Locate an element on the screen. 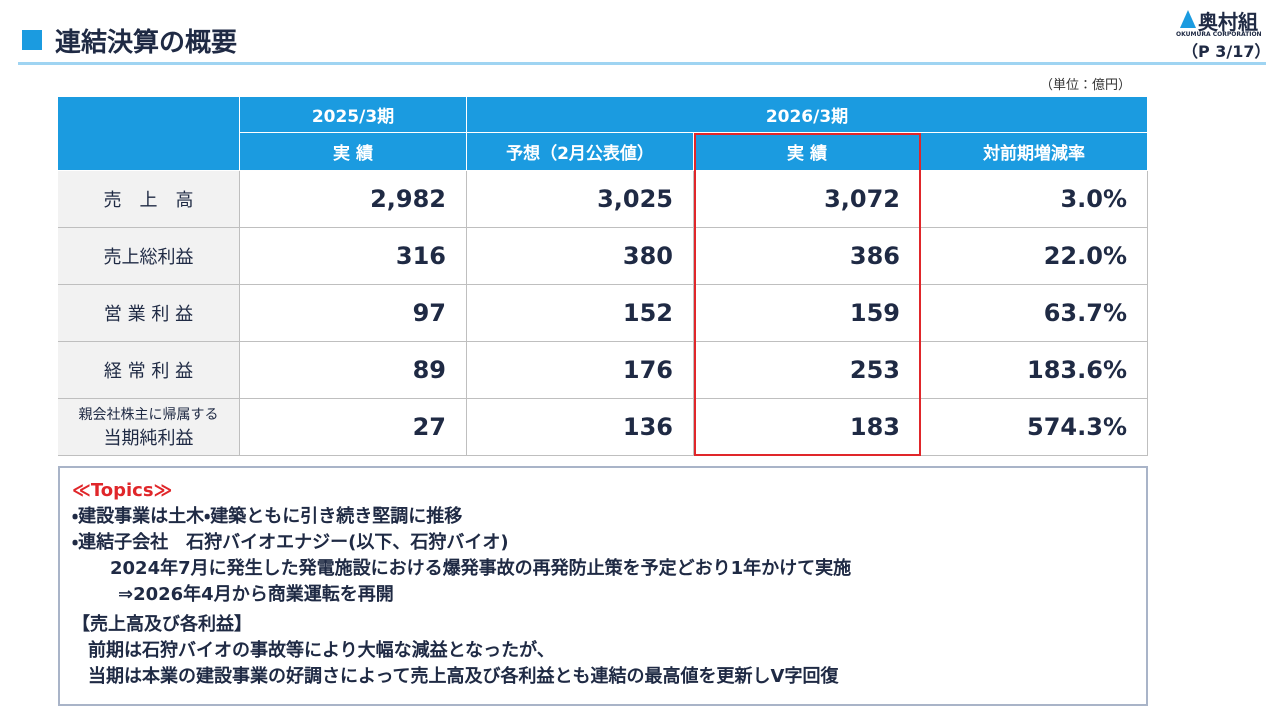 This screenshot has width=1280, height=720. logo-icon is located at coordinates (1188, 19).